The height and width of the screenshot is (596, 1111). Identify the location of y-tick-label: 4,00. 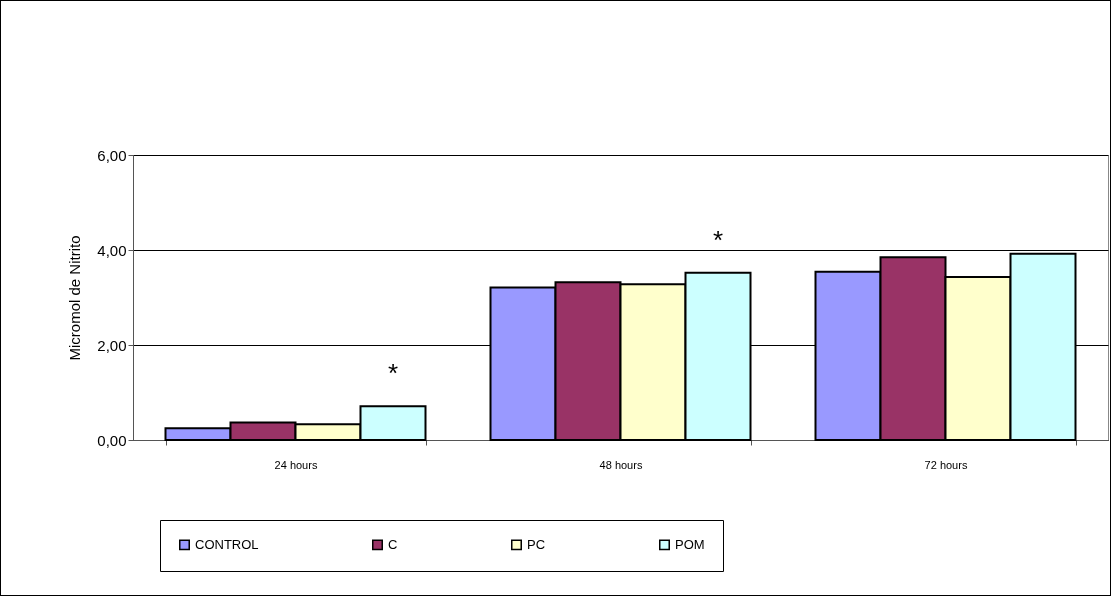
(112, 250).